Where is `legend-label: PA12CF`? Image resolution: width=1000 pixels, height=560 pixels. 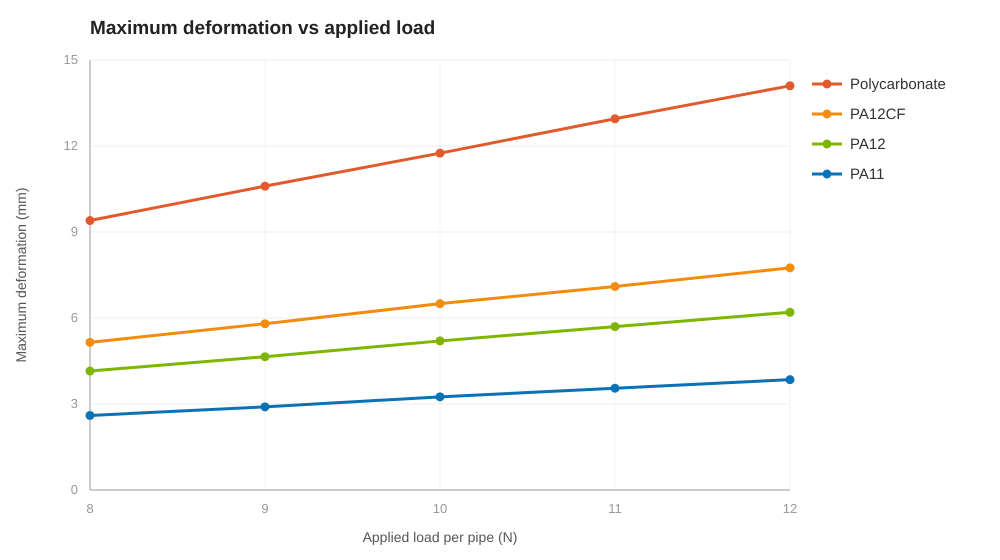
legend-label: PA12CF is located at coordinates (878, 114).